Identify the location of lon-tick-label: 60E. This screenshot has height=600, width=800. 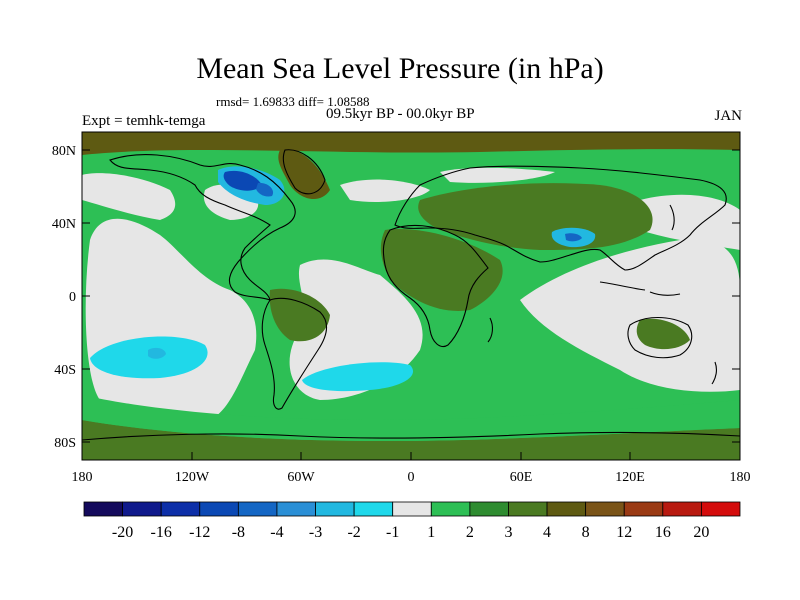
(521, 477).